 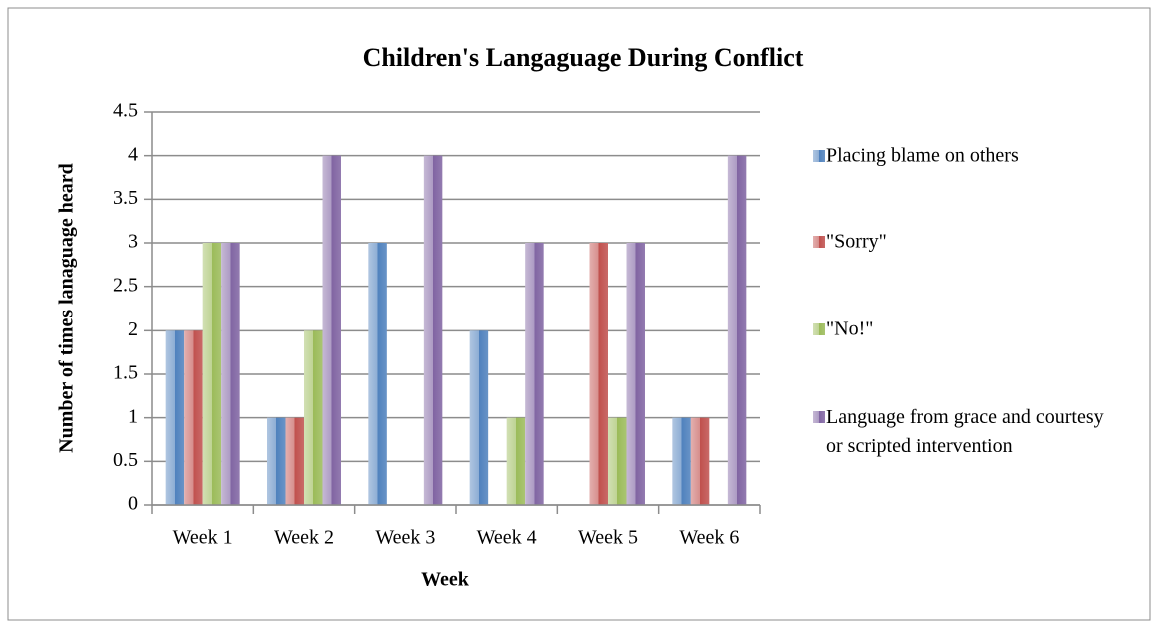 I want to click on y-tick-label: 1.5, so click(x=125, y=373).